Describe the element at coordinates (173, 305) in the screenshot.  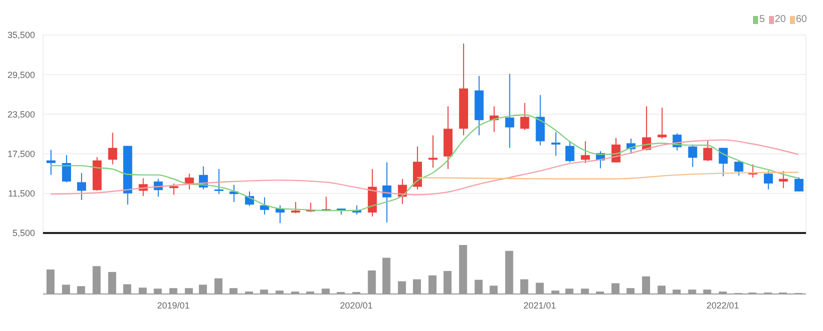
I see `x-tick-label: 2019/01` at that location.